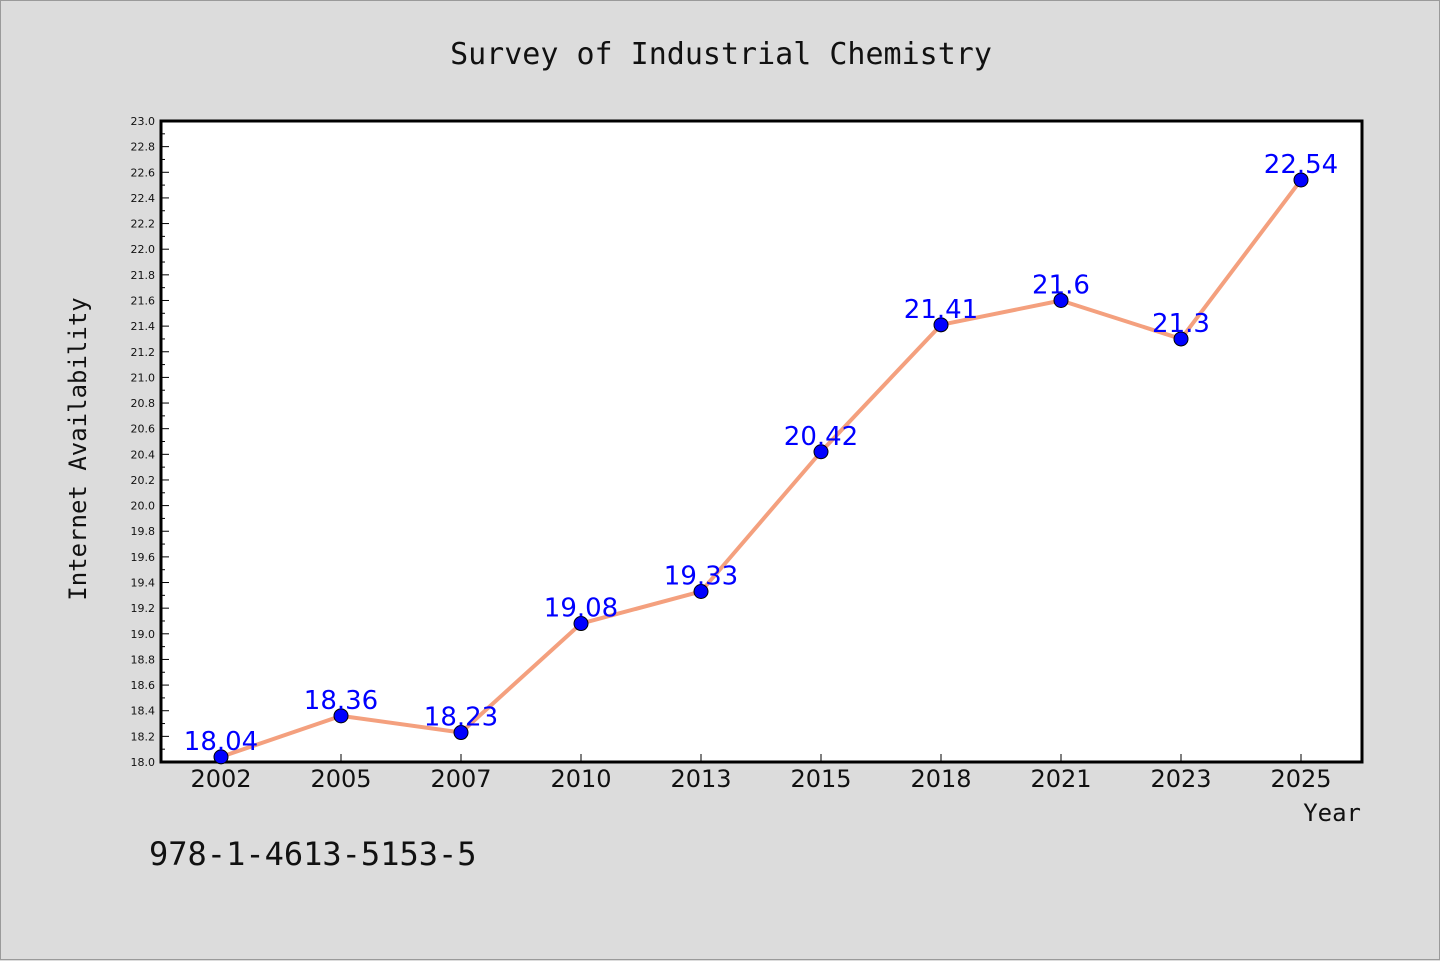  What do you see at coordinates (700, 779) in the screenshot?
I see `x-tick-label: 2013` at bounding box center [700, 779].